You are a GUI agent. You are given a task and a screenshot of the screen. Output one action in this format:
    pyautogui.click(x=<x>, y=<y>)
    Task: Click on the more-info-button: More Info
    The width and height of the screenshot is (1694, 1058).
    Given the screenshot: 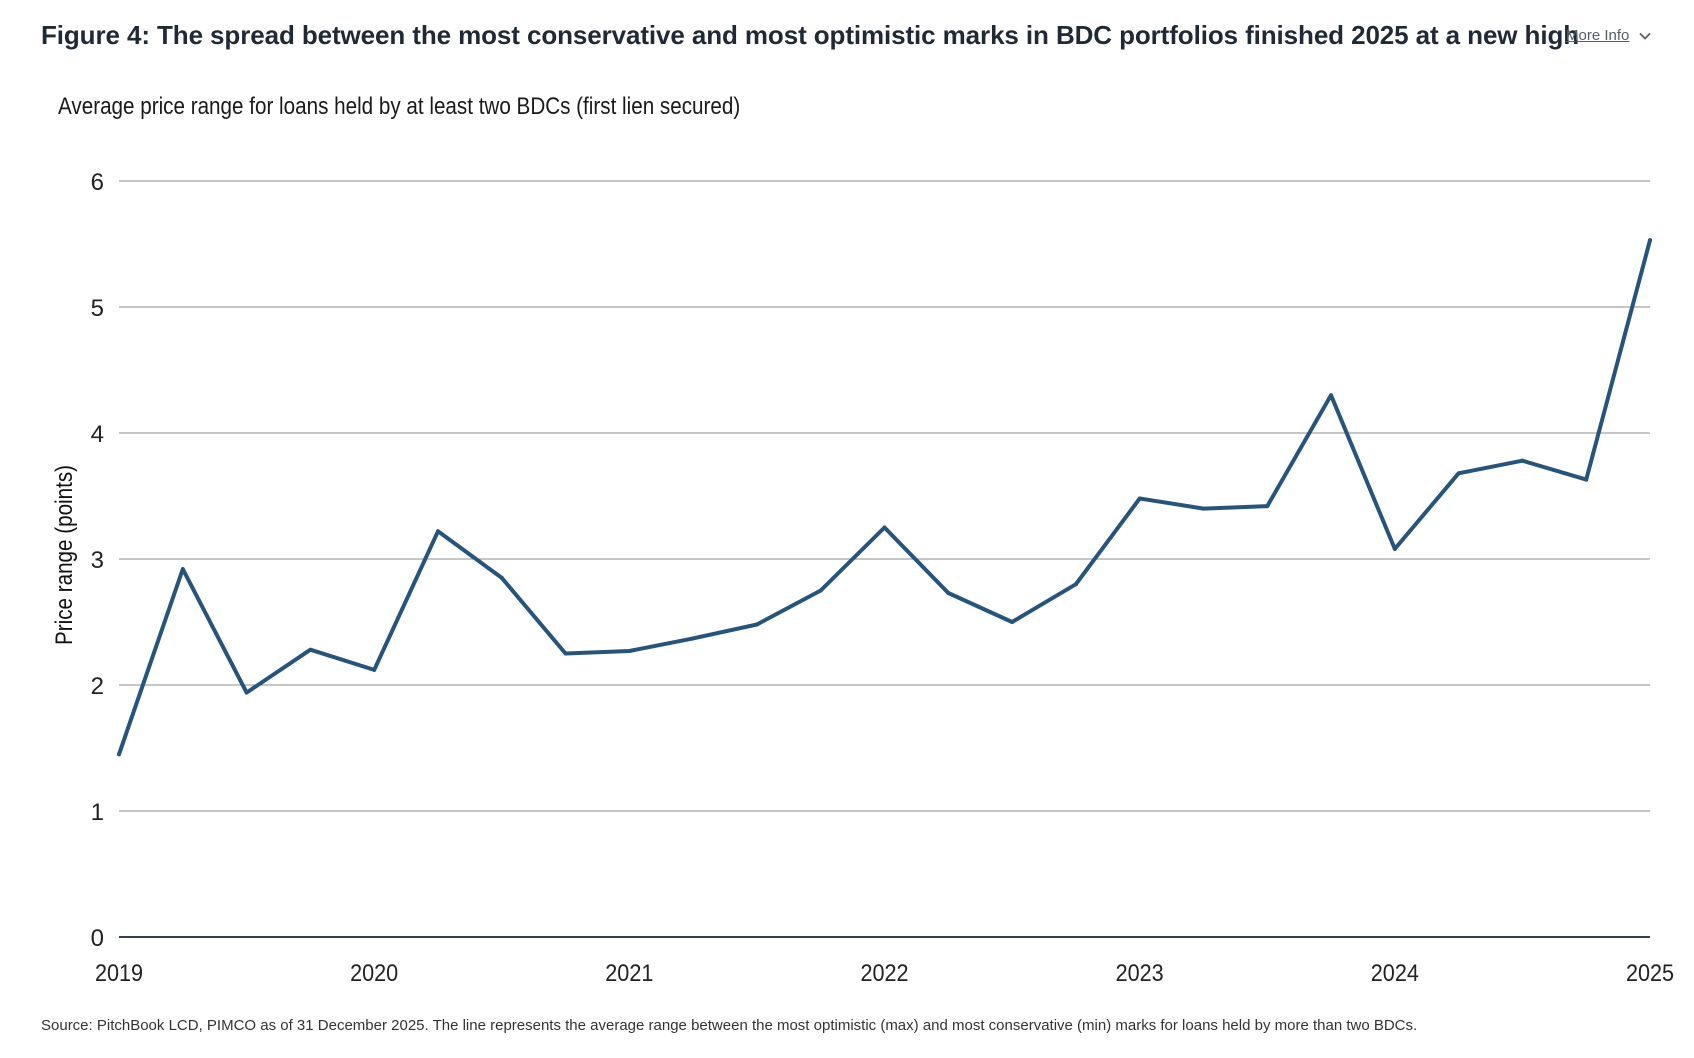 What is the action you would take?
    pyautogui.click(x=1609, y=35)
    